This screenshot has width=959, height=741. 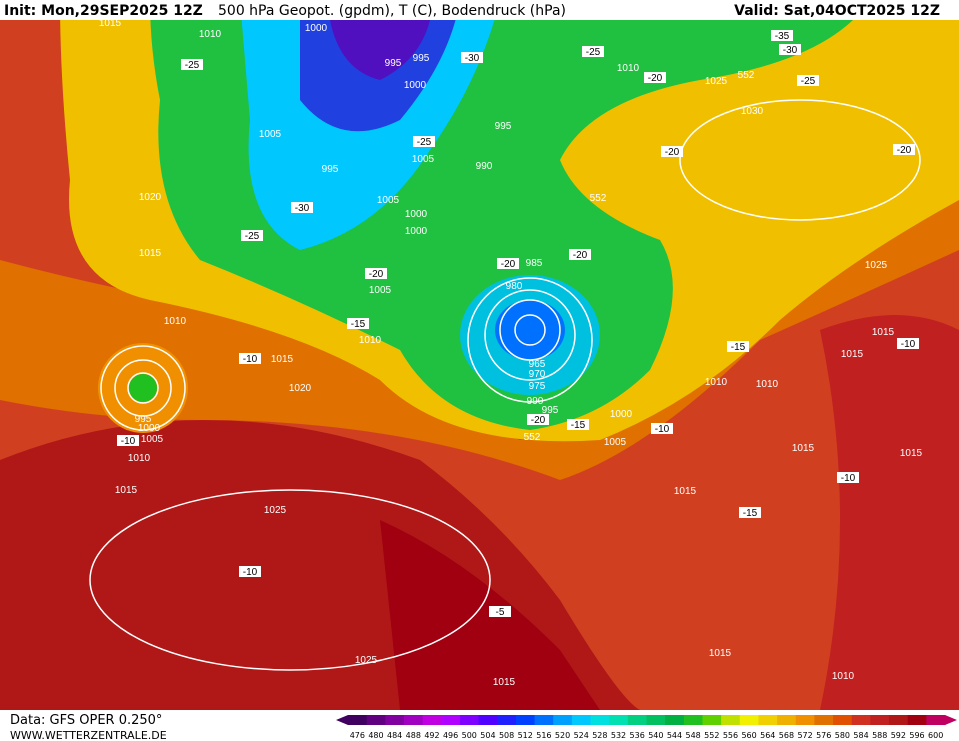 What do you see at coordinates (537, 364) in the screenshot?
I see `pressure-label: 965` at bounding box center [537, 364].